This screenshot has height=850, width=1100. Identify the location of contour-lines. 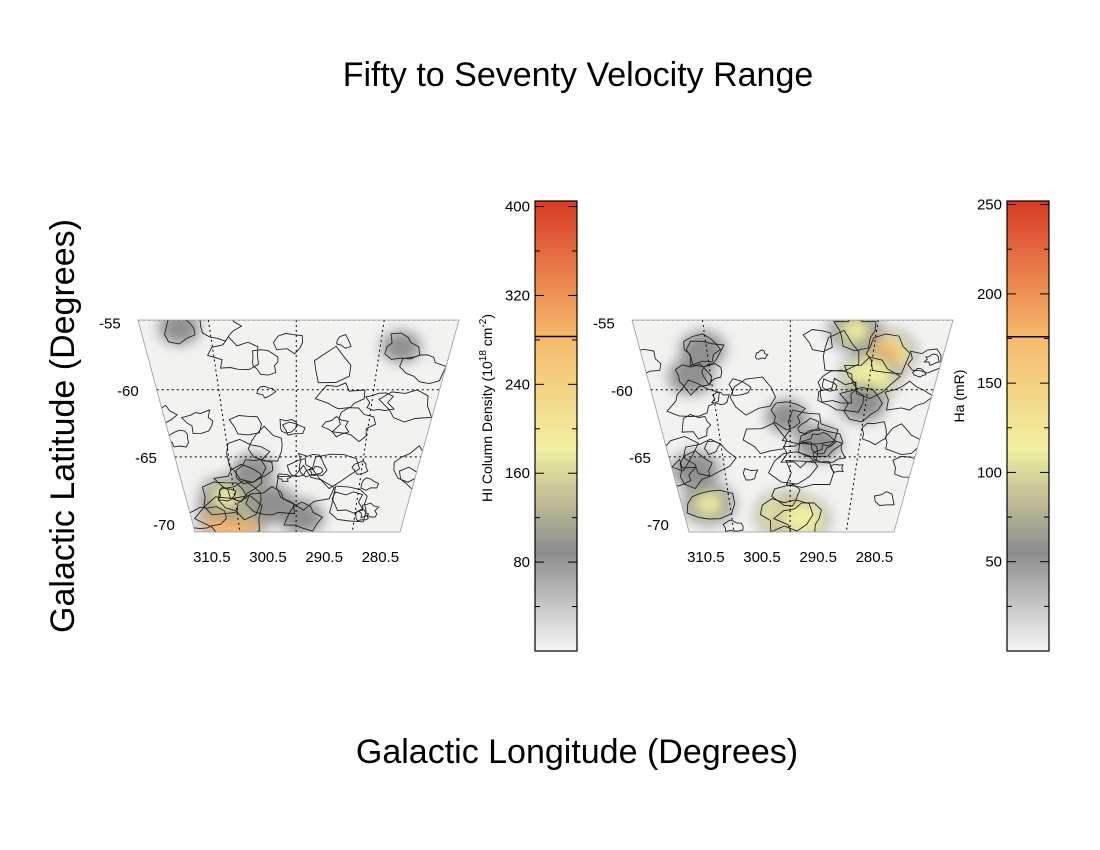
(787, 426).